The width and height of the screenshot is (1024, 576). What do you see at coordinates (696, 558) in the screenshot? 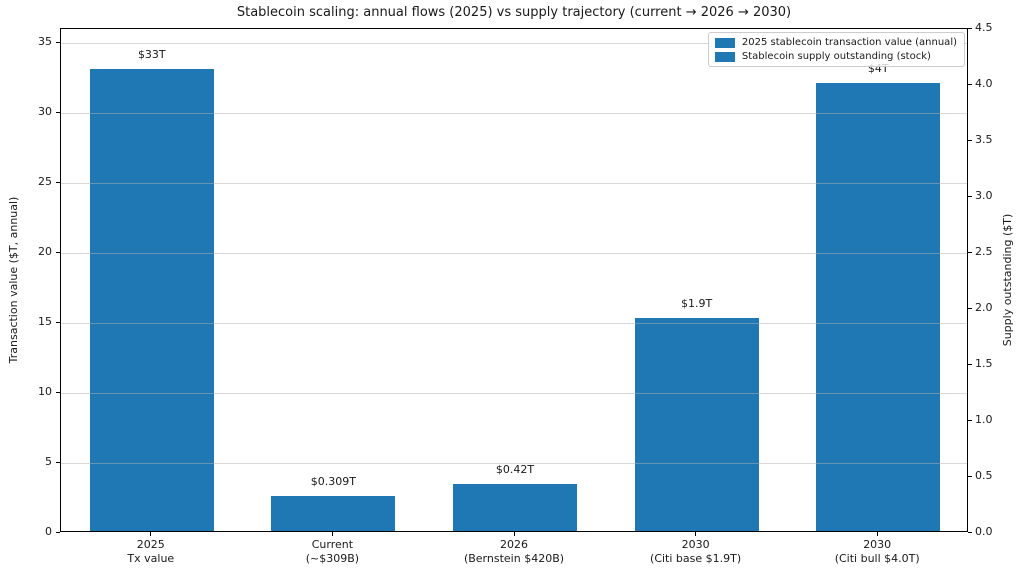
I see `x-tick-label-line: (Citi base $1.9T)` at bounding box center [696, 558].